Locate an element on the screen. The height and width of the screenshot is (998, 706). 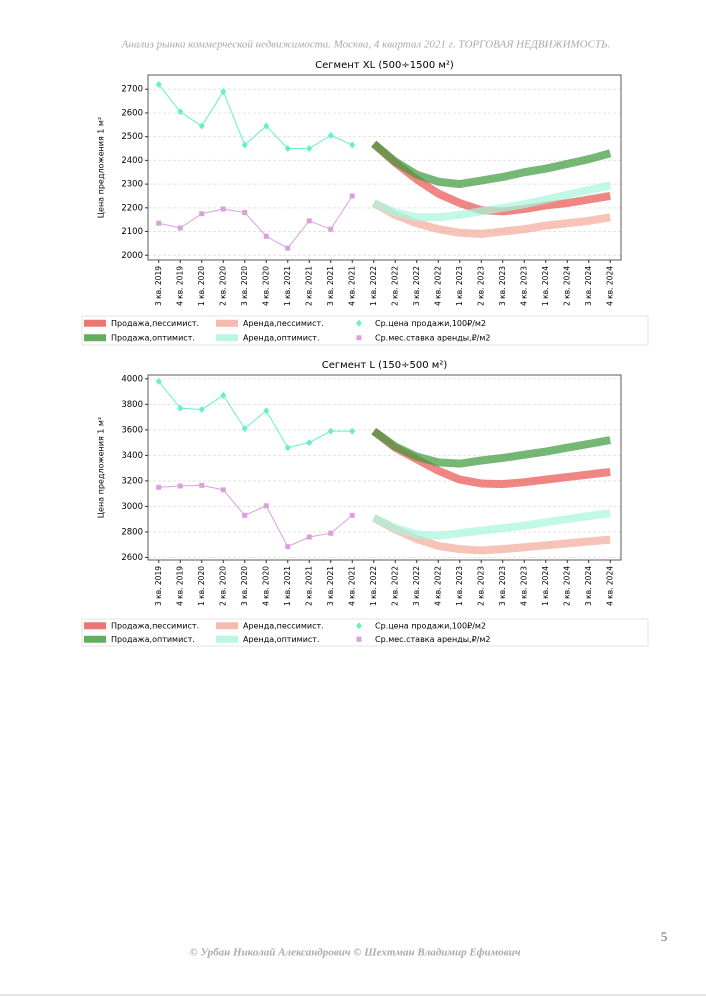
y-tick-label: 2400 is located at coordinates (132, 161).